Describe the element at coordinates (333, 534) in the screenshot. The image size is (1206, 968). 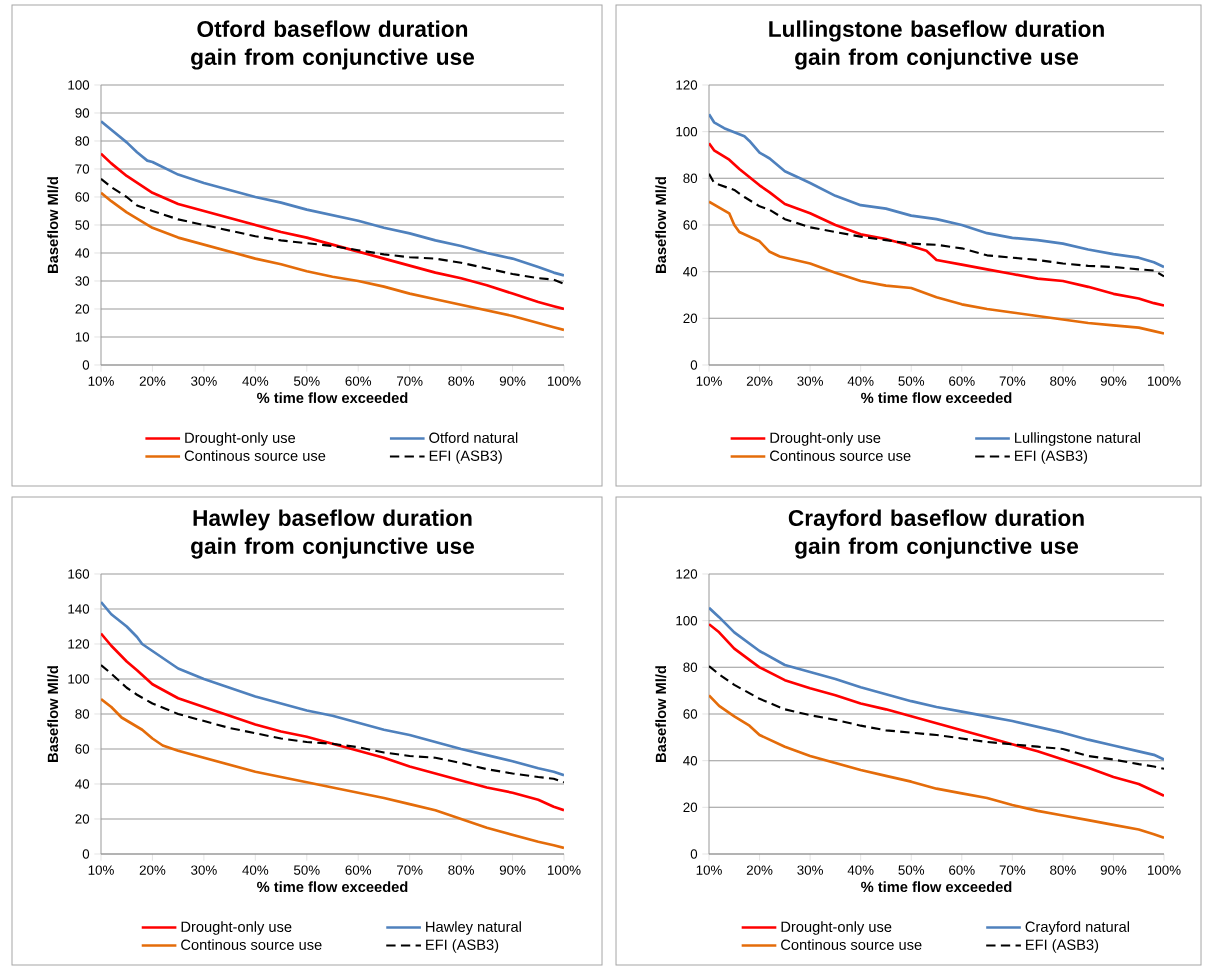
I see `chart-title: Hawley baseflow duration gain from conjunctive use` at that location.